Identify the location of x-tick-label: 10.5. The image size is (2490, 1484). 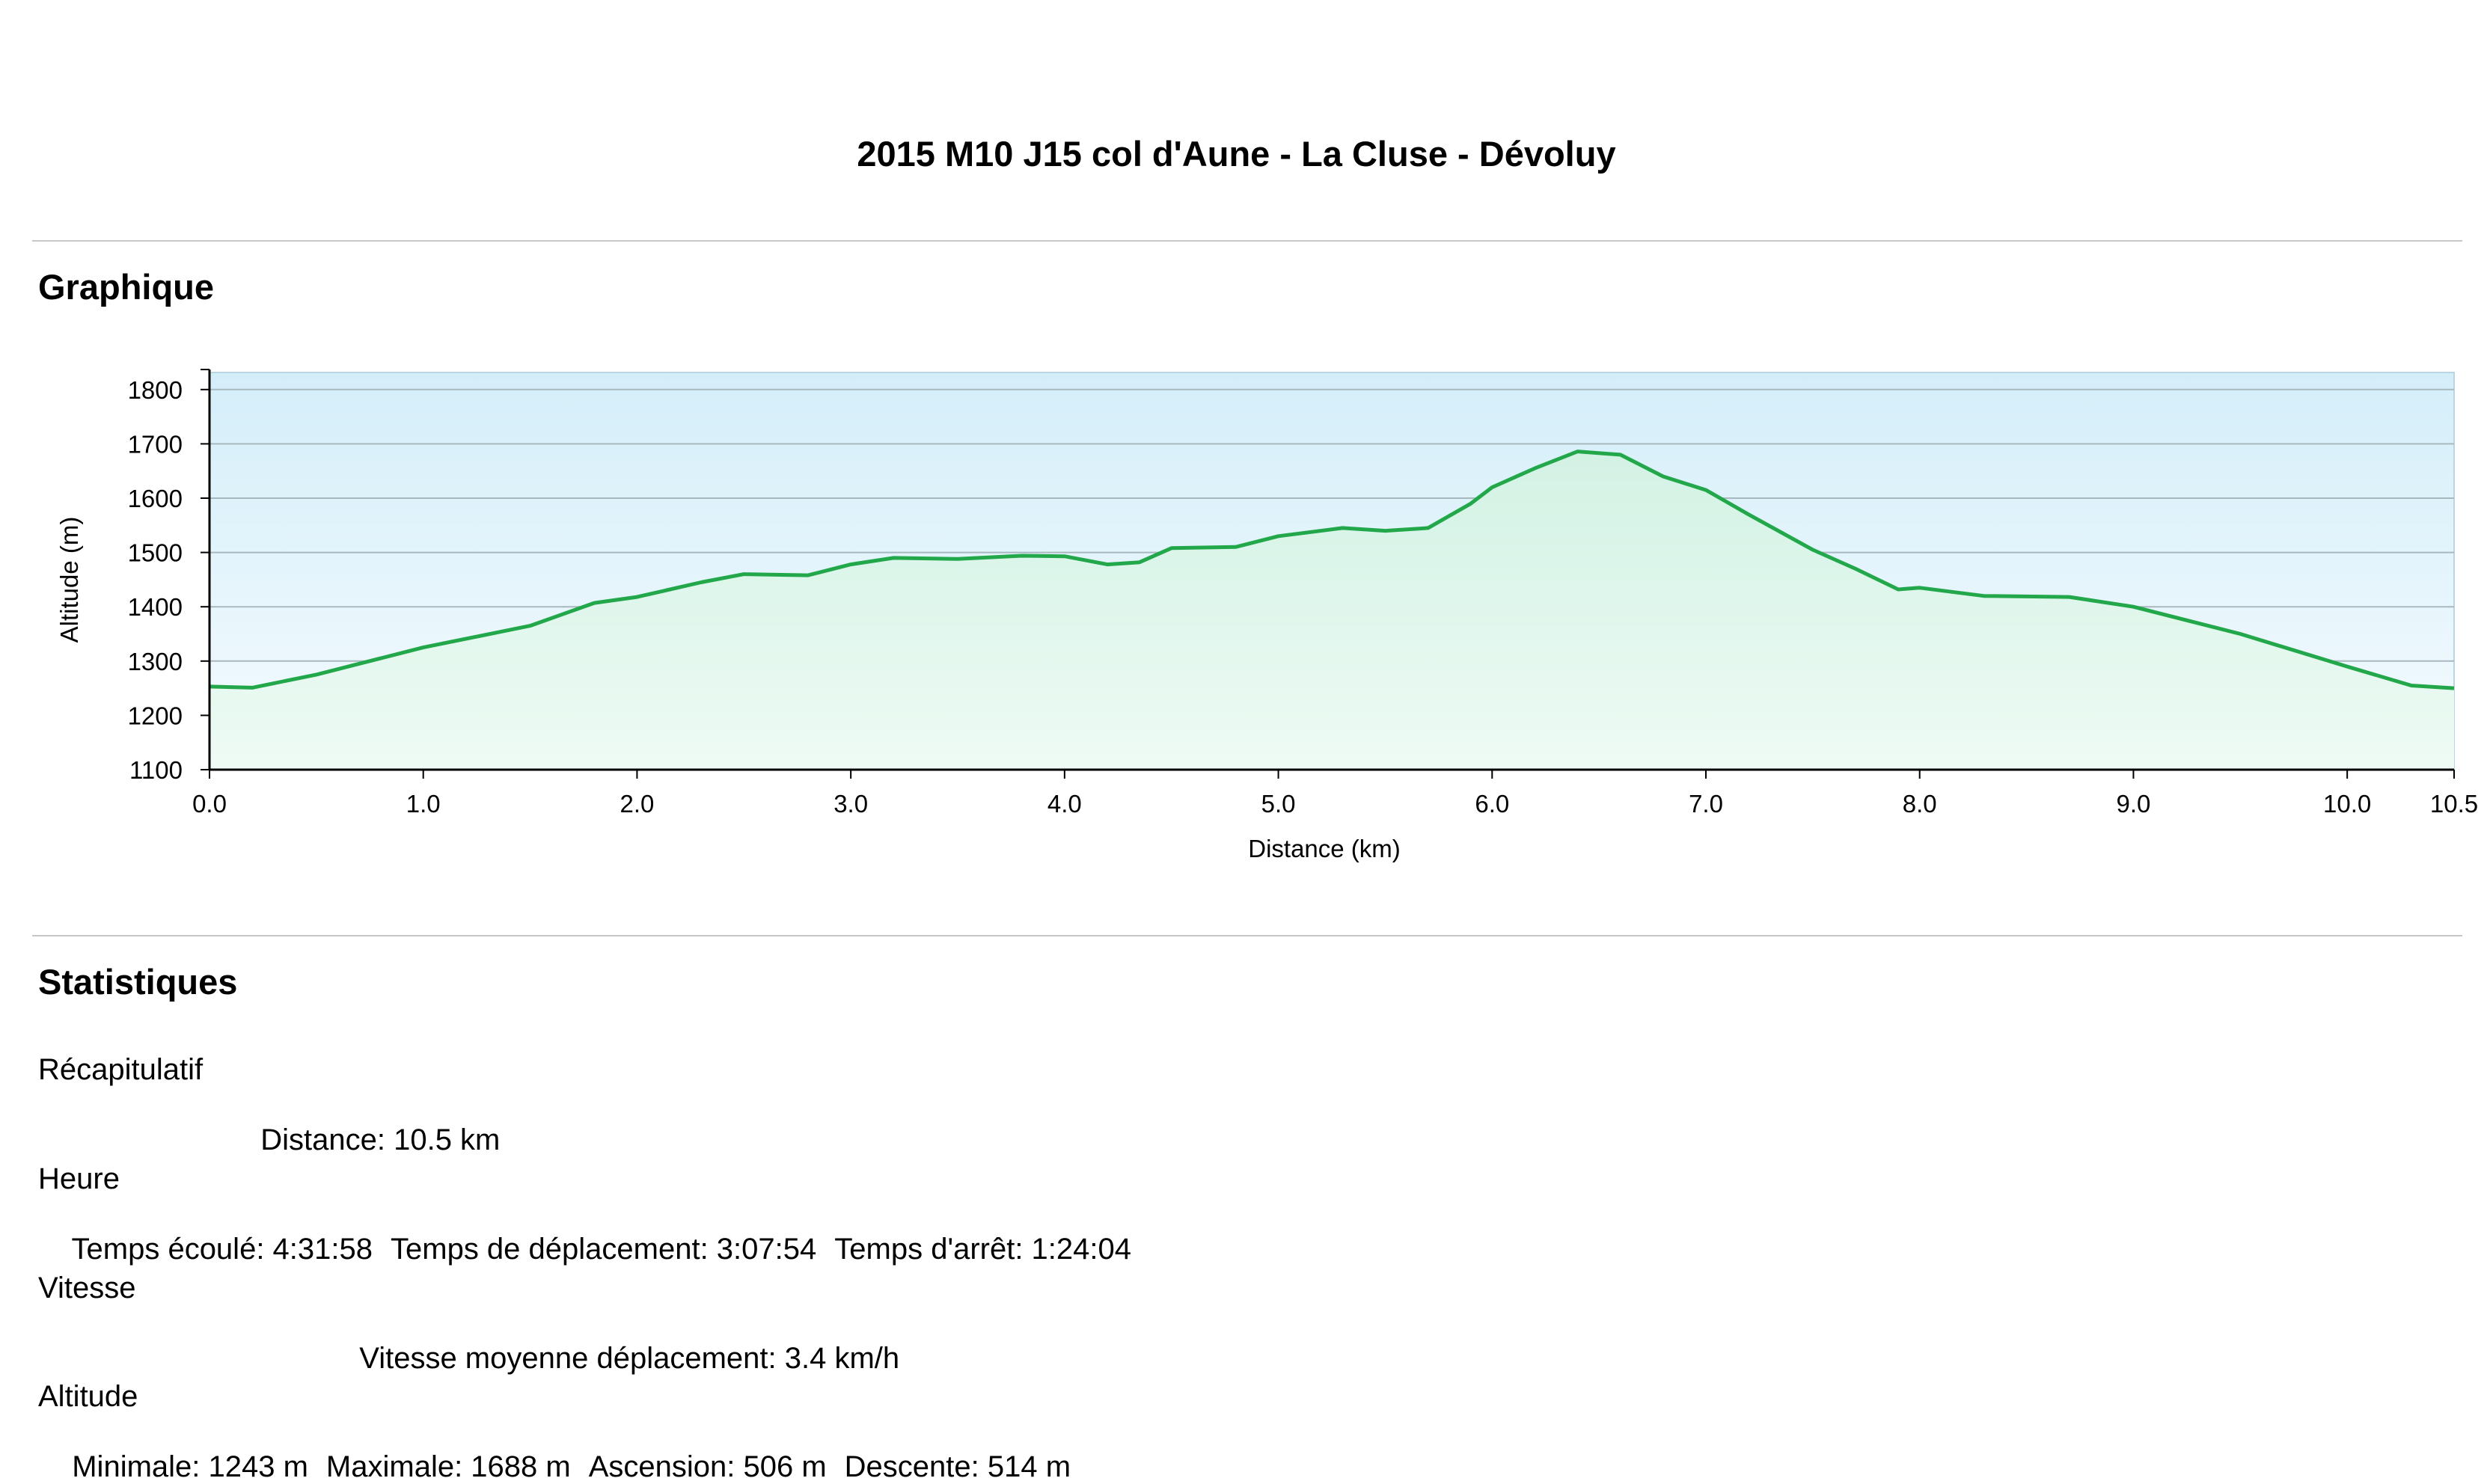
(2454, 804).